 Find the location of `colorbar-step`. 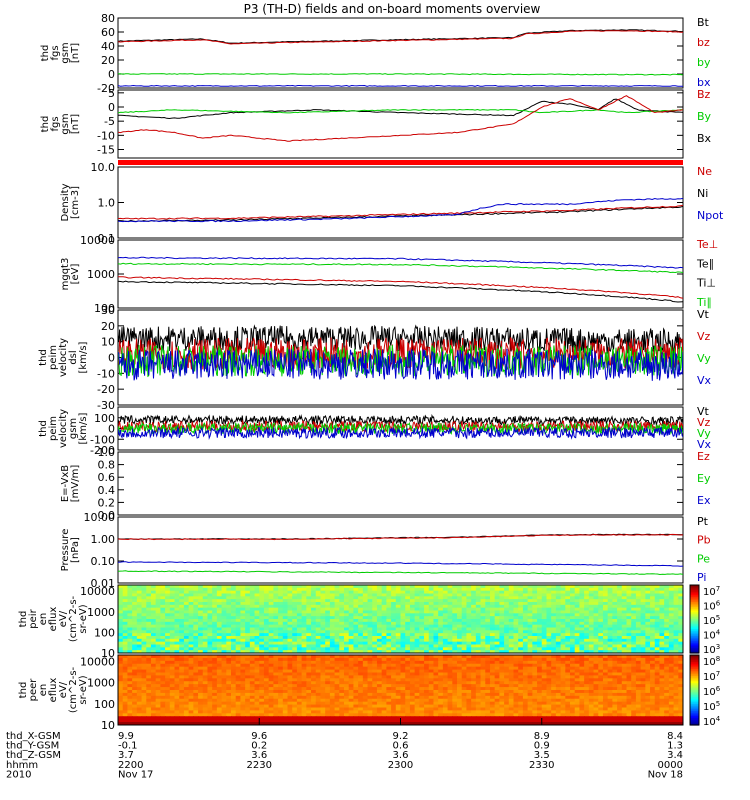

colorbar-step is located at coordinates (694, 650).